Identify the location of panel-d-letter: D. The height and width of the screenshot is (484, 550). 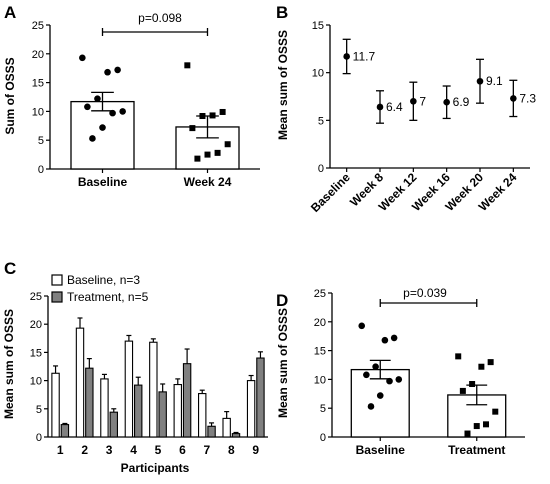
(282, 300).